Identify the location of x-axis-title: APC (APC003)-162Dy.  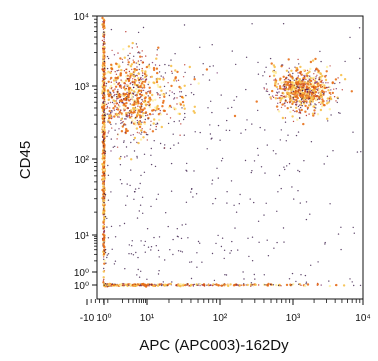
(214, 345).